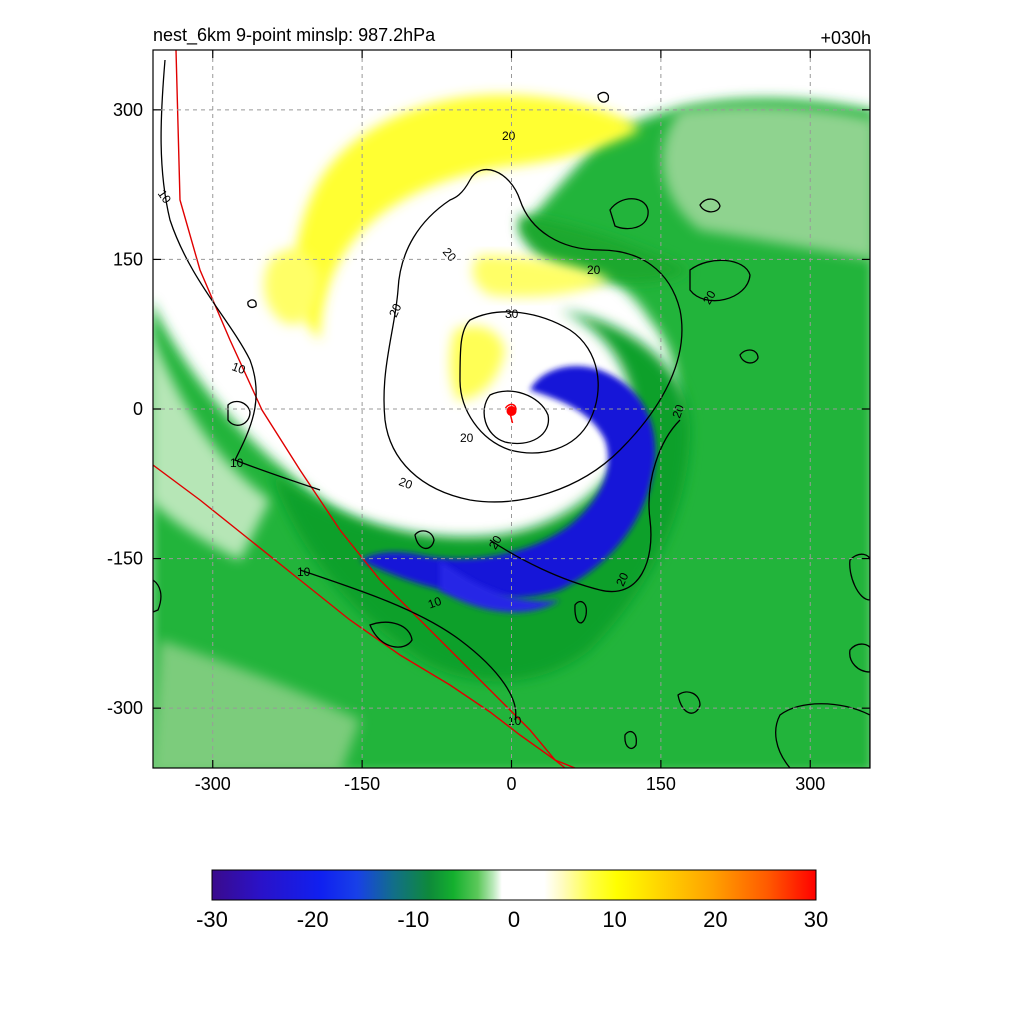 The width and height of the screenshot is (1024, 1024). I want to click on contour-inner, so click(516, 417).